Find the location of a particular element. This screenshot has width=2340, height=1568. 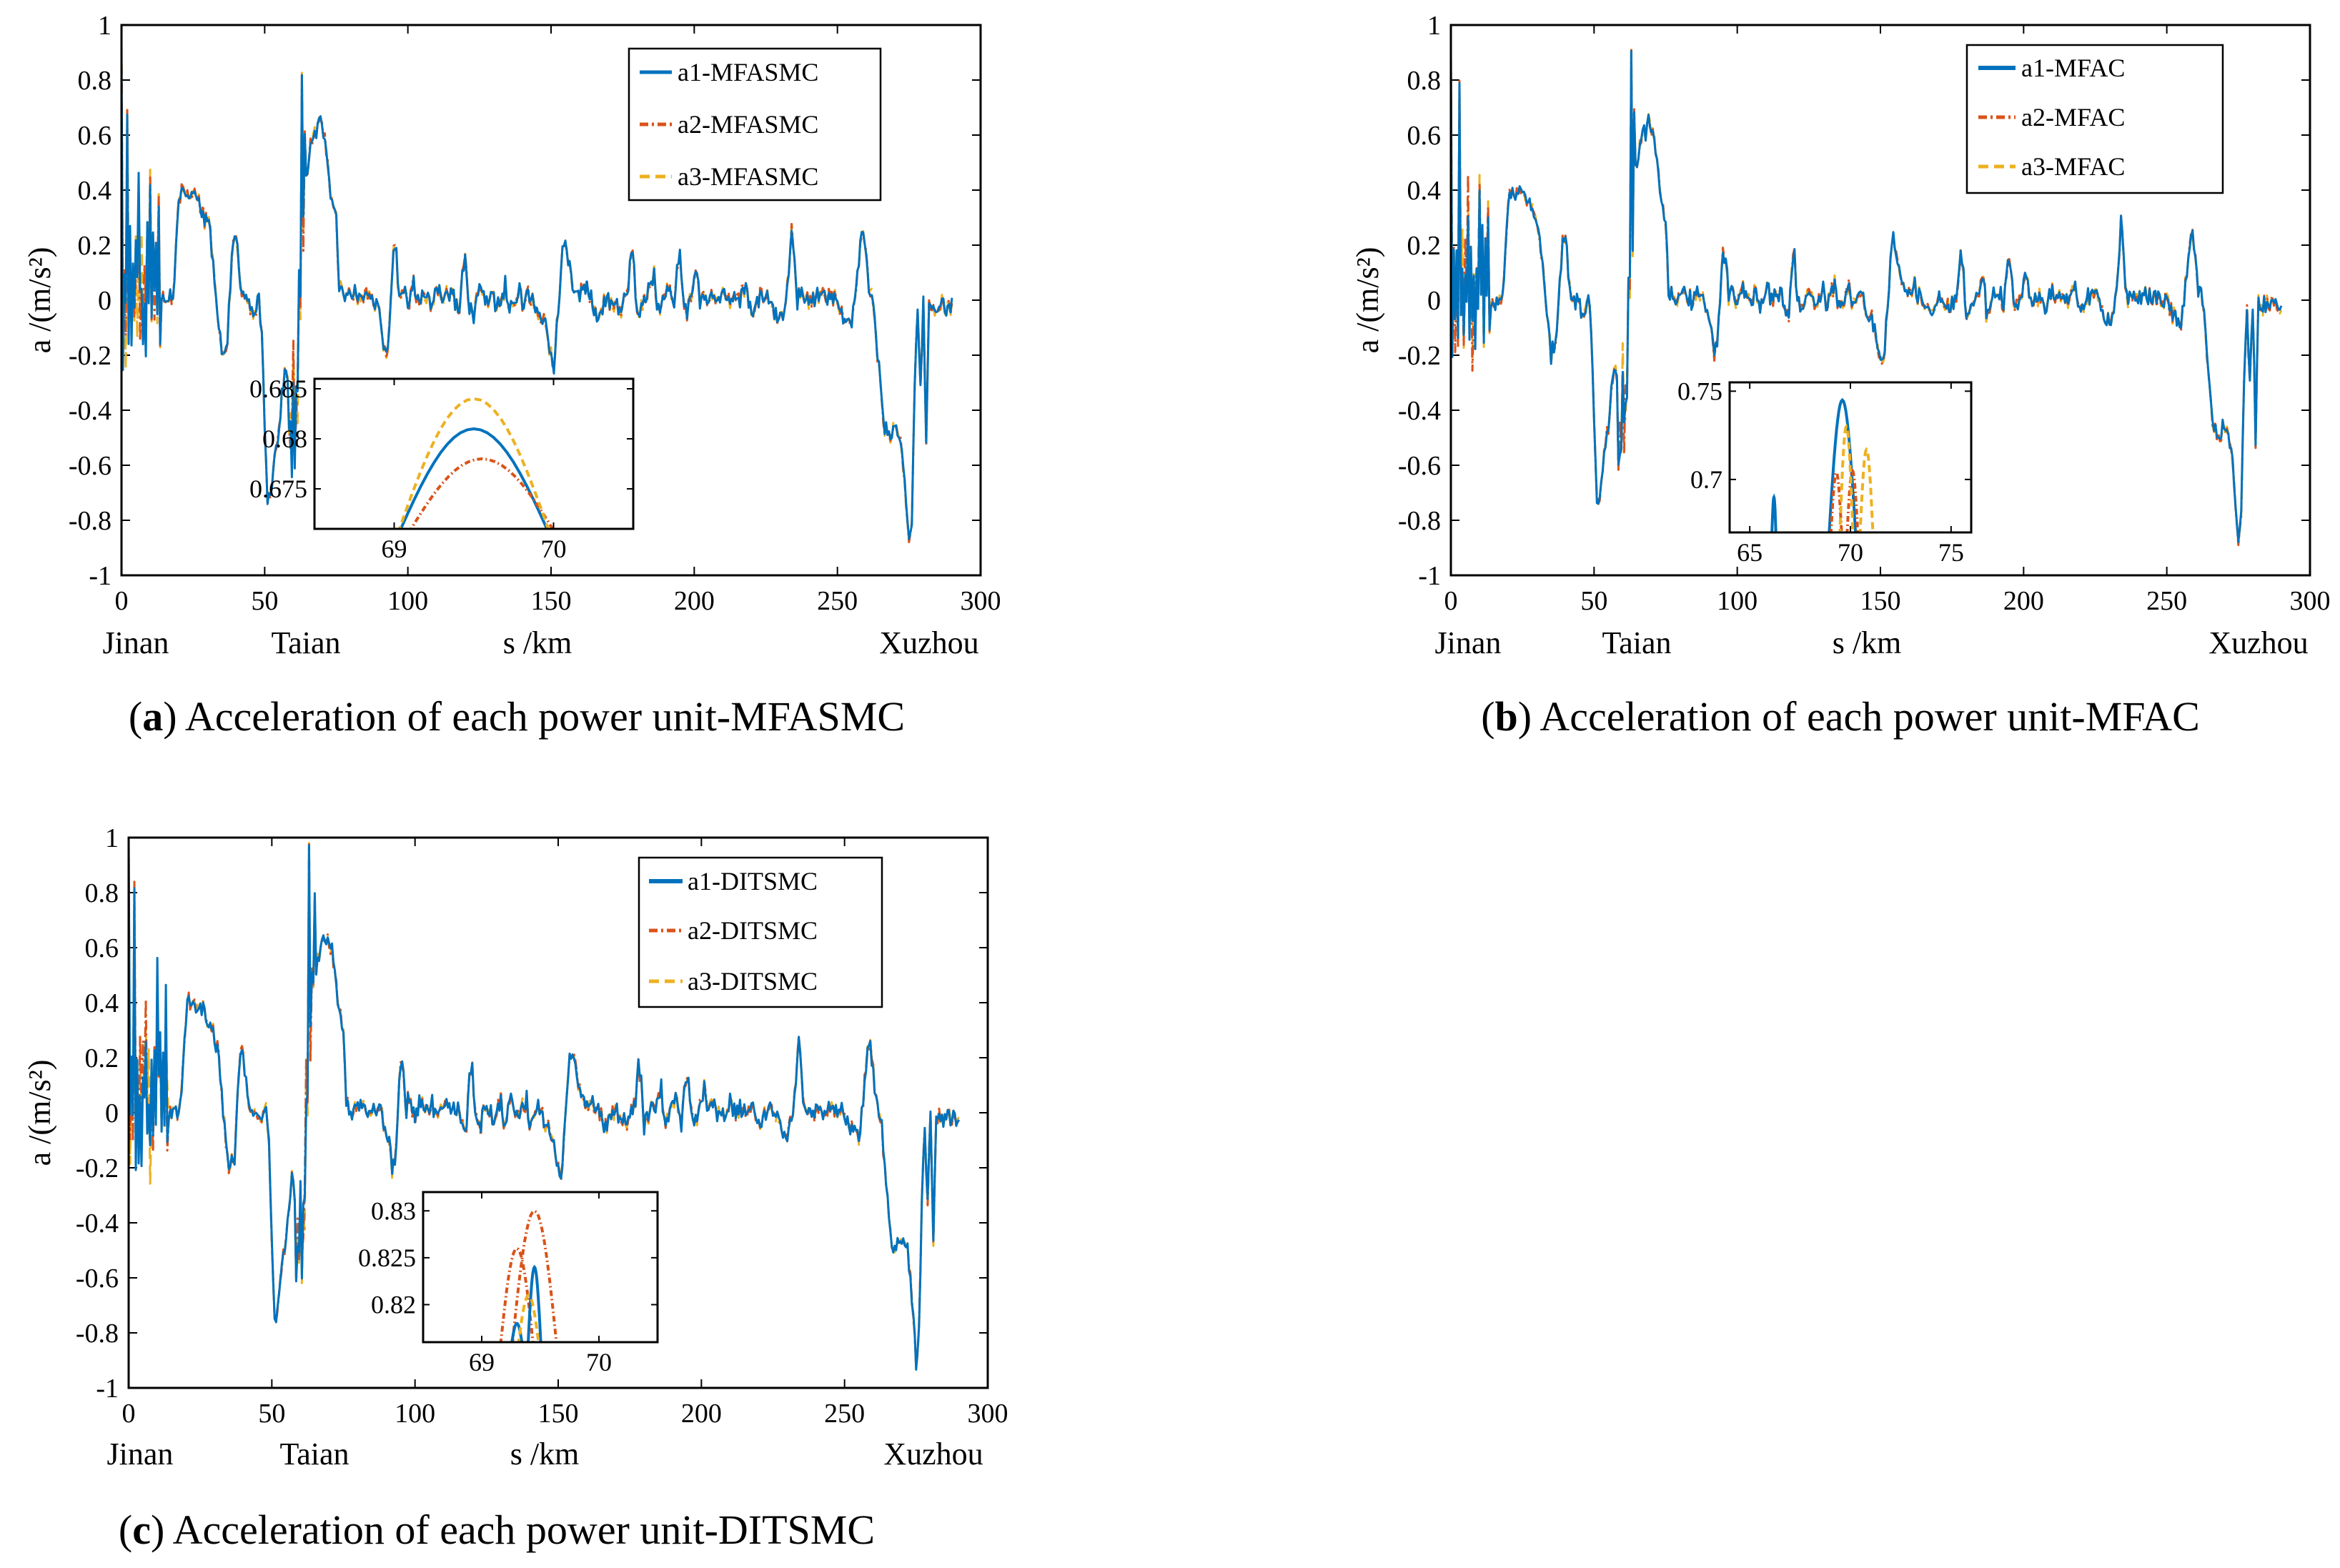

panel-b-station-jinan: Jinan is located at coordinates (1468, 642).